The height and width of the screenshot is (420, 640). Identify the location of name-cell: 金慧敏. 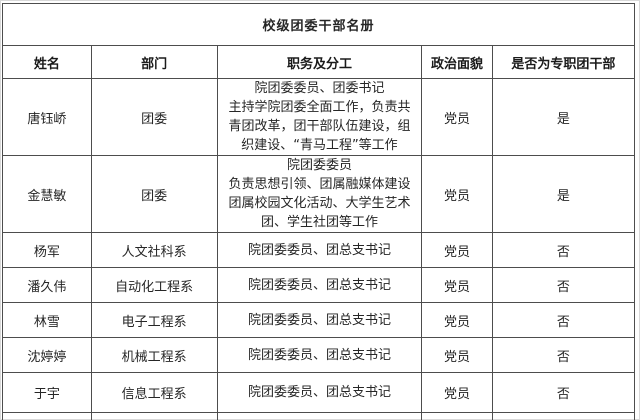
(47, 194).